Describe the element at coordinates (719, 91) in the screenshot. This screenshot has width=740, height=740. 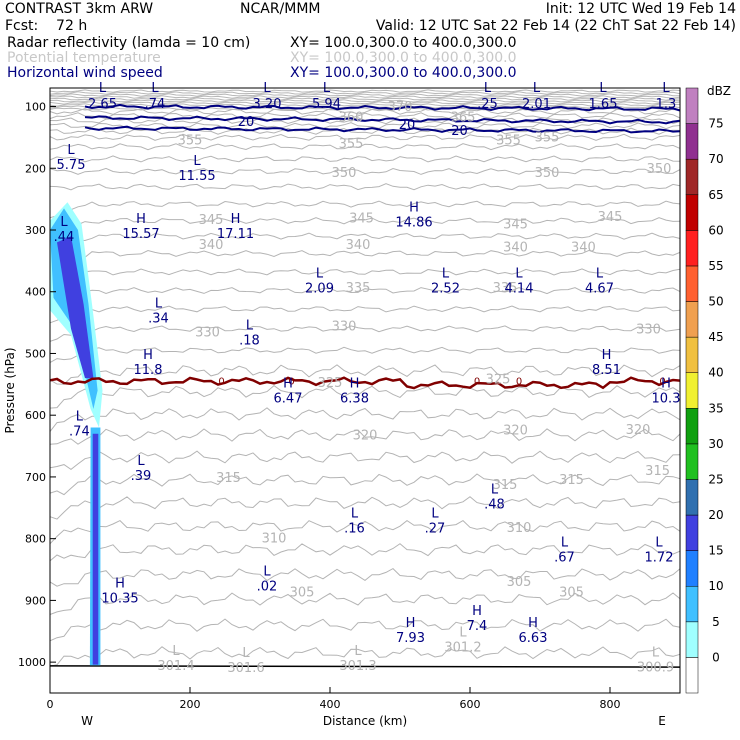
I see `colorbar-unit-label: dBZ` at that location.